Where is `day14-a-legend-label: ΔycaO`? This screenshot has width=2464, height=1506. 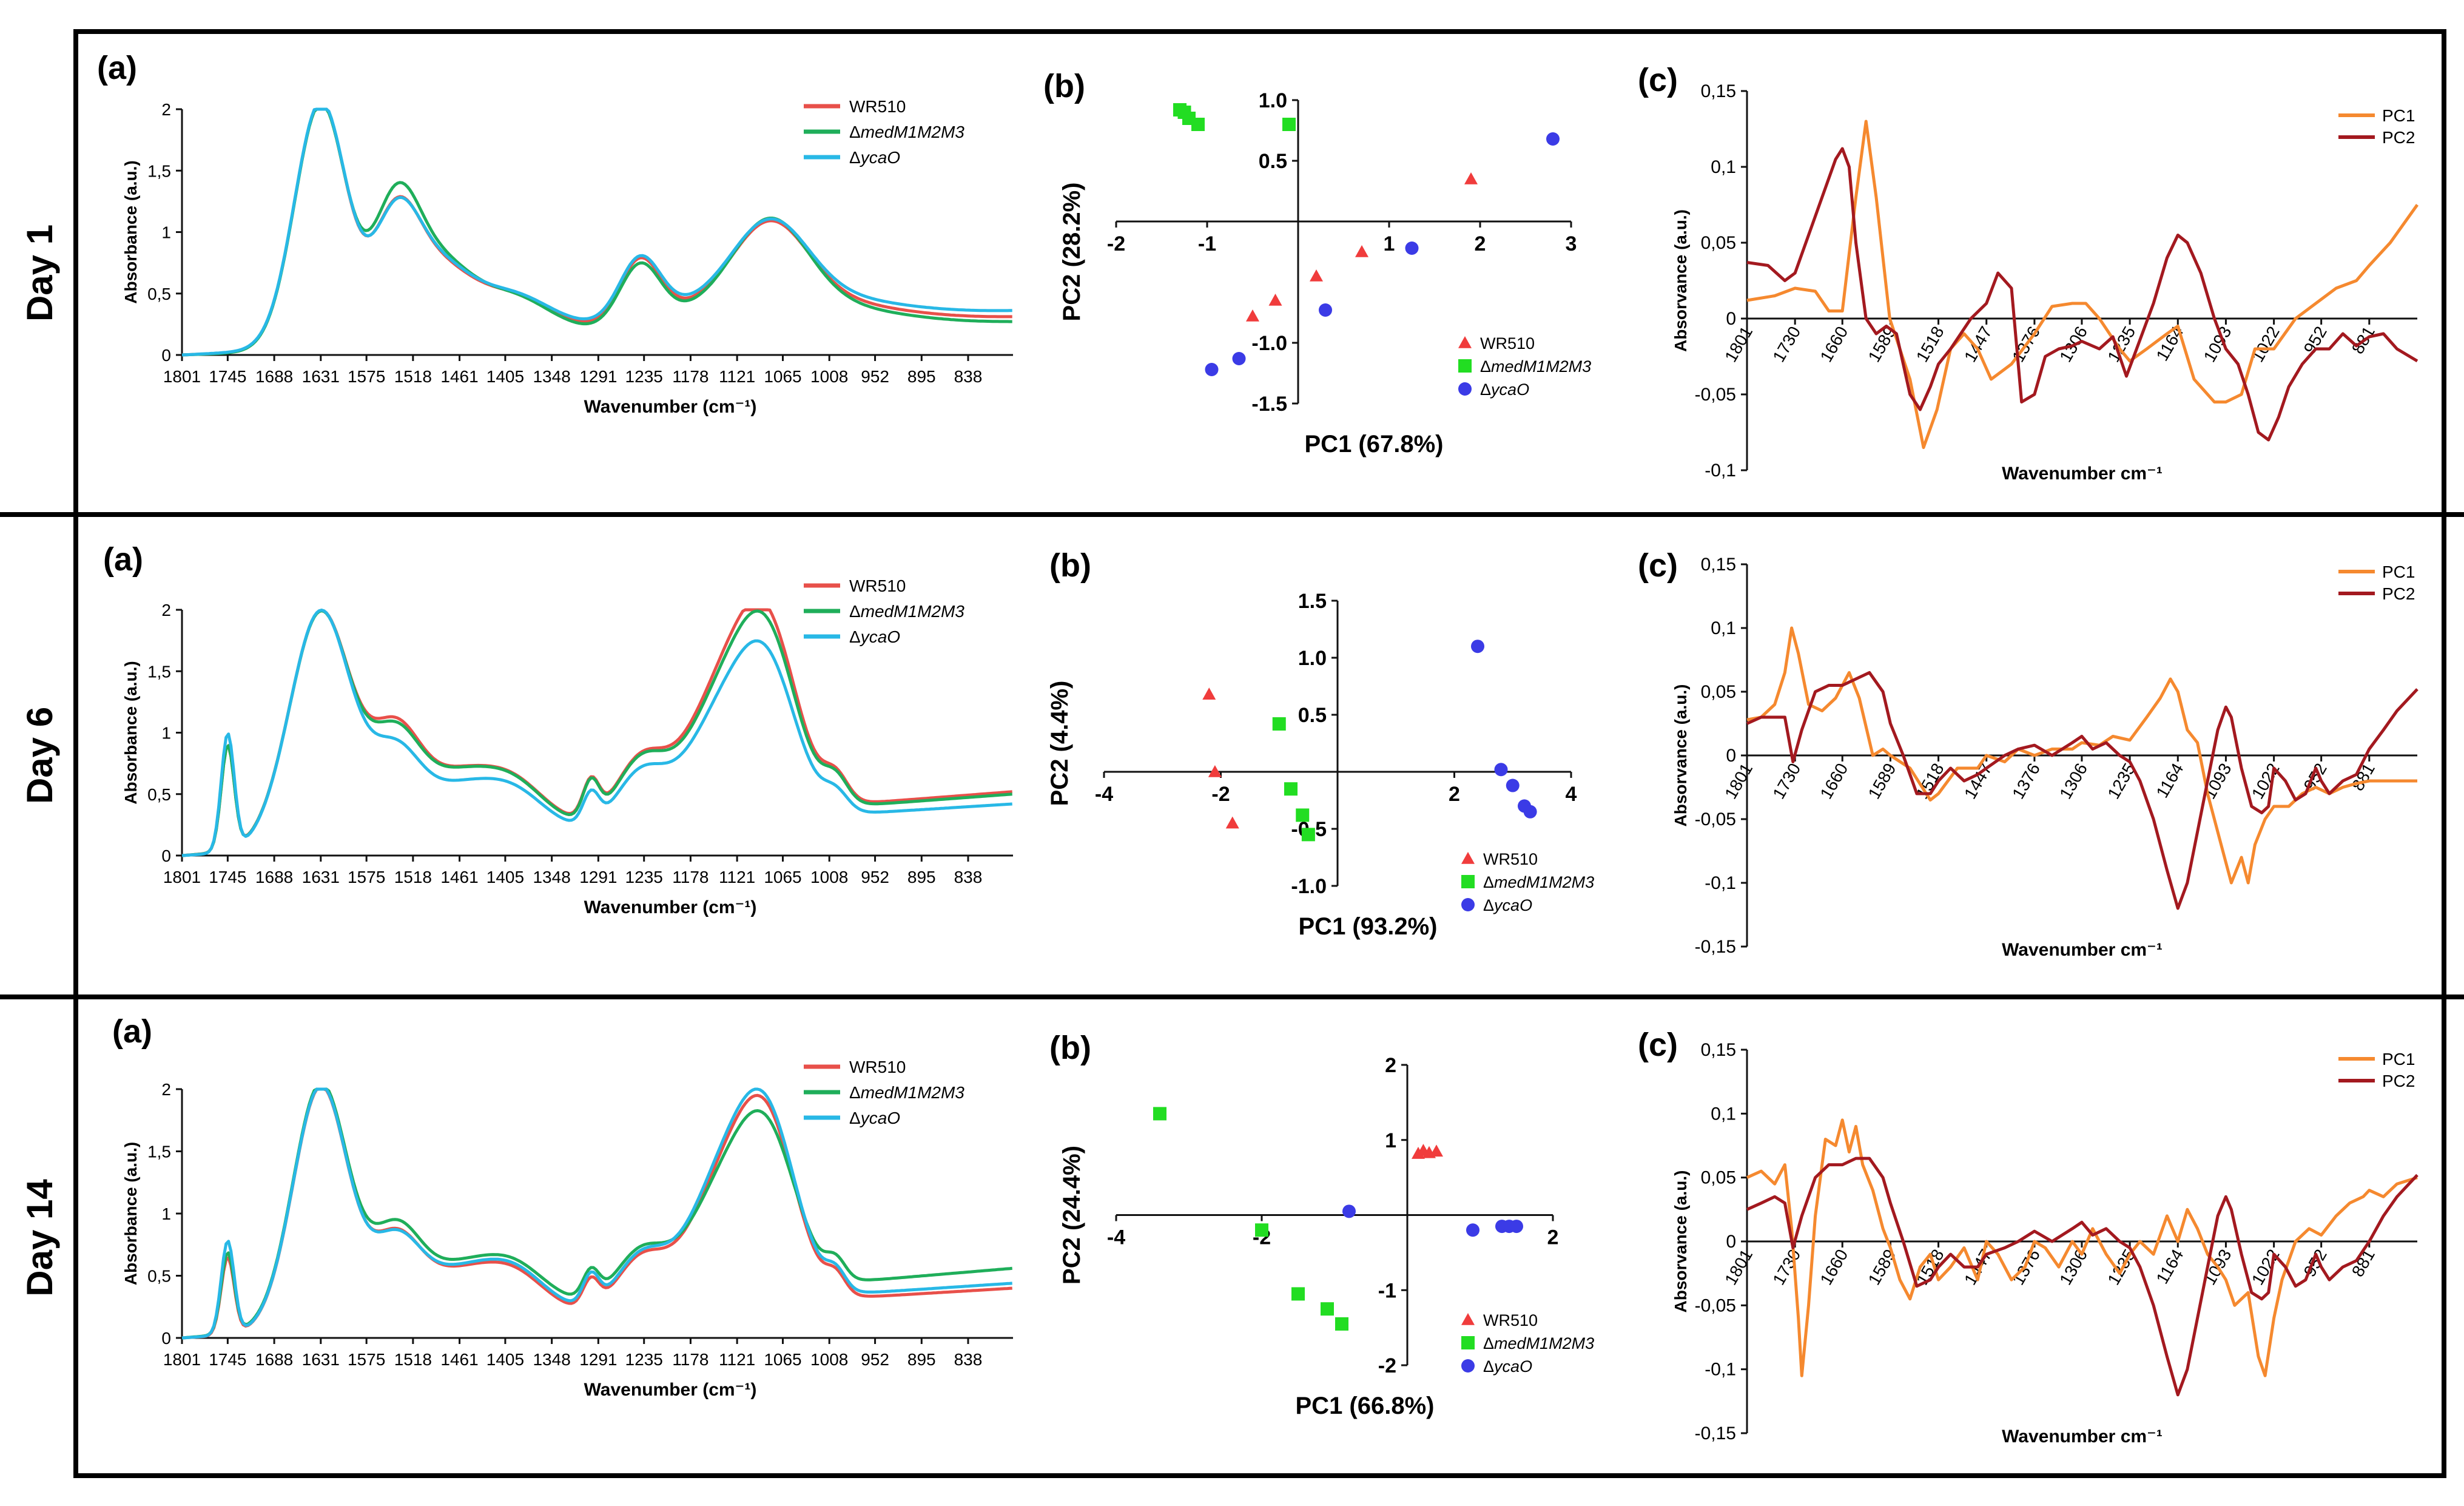 day14-a-legend-label: ΔycaO is located at coordinates (875, 1118).